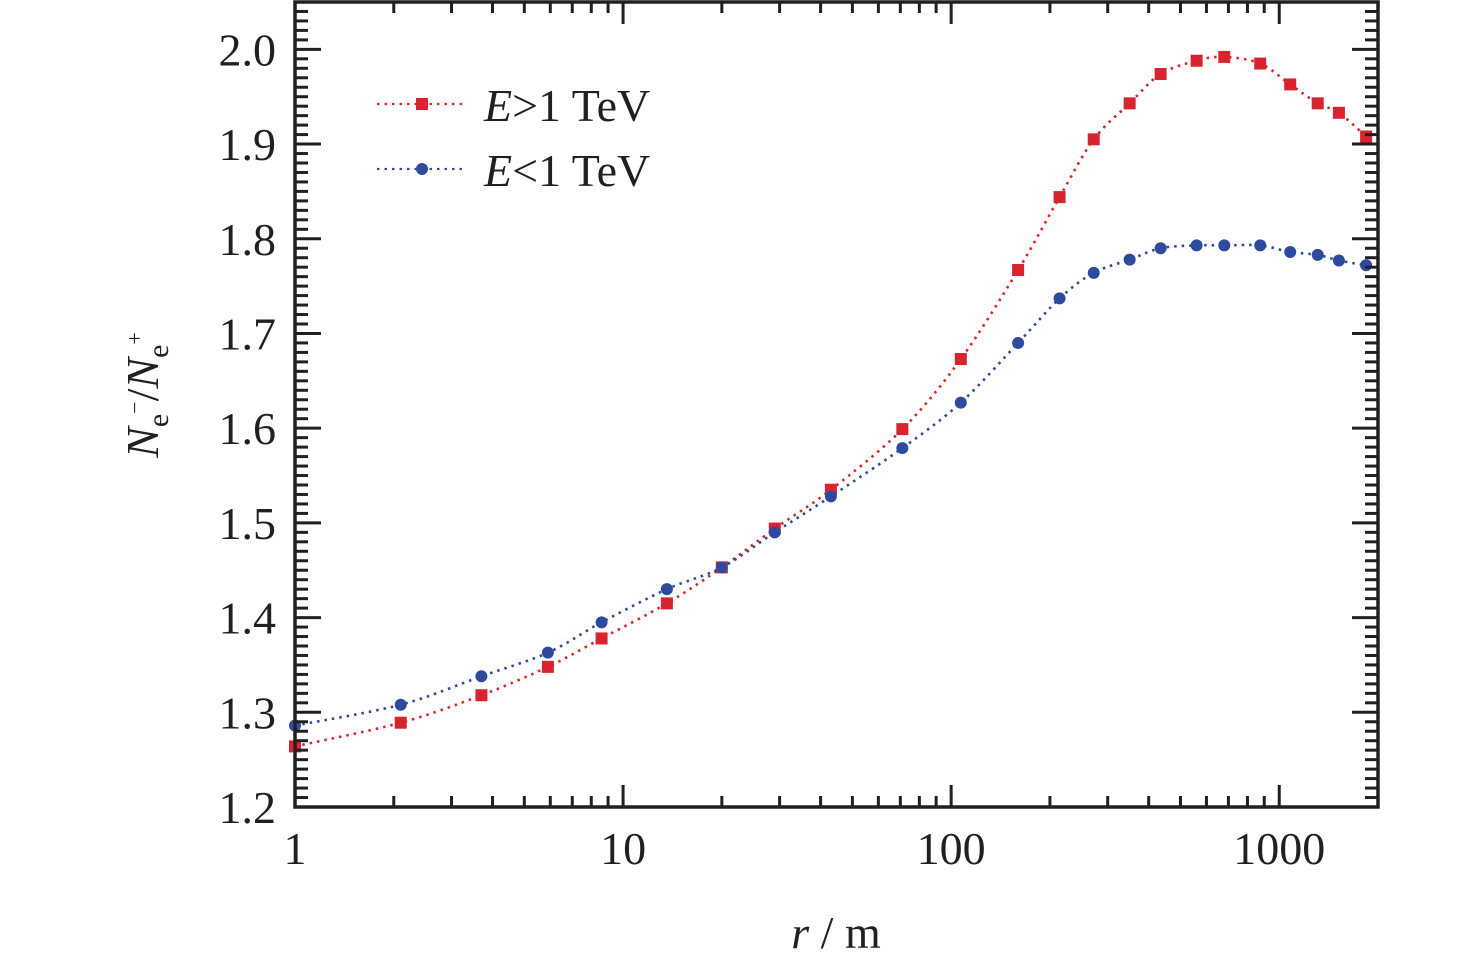  I want to click on y-title-n1: N, so click(142, 442).